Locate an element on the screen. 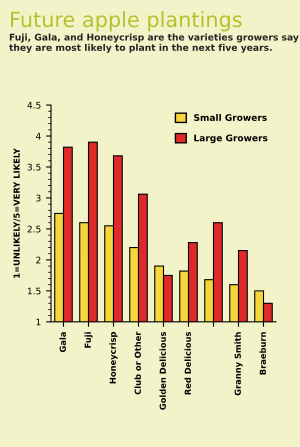 The image size is (300, 447). y-axis-title: 1=UNLIKELY/5=VERY LIKELY is located at coordinates (17, 213).